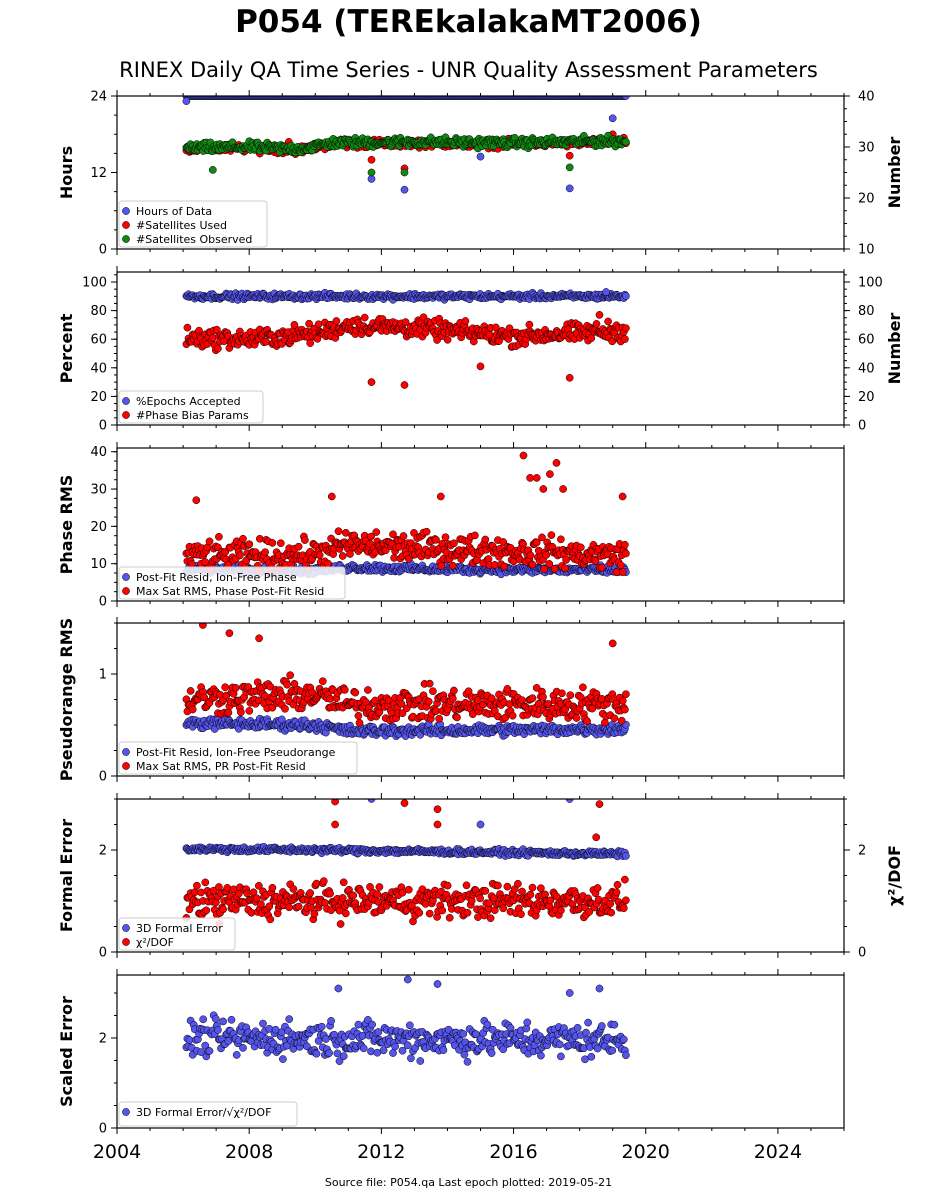 The height and width of the screenshot is (1200, 937). Describe the element at coordinates (66, 875) in the screenshot. I see `y-axis-label: Formal Error` at that location.